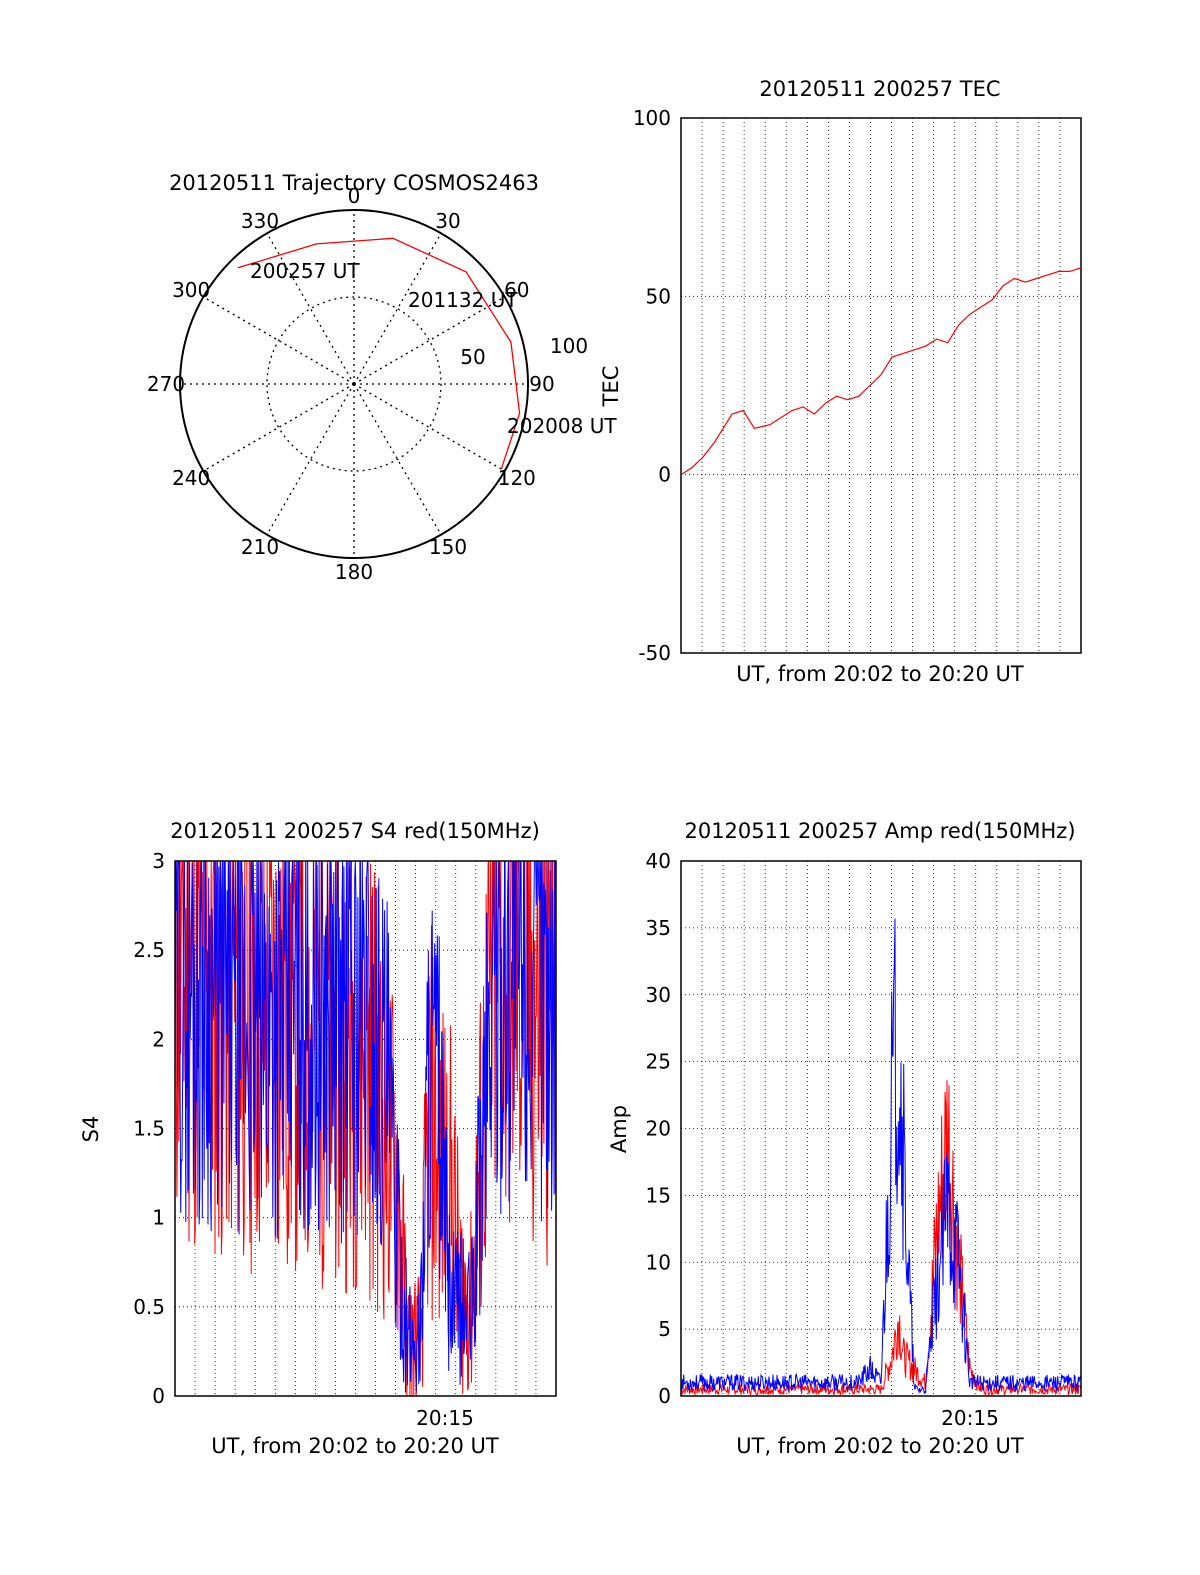 The image size is (1200, 1575). Describe the element at coordinates (260, 547) in the screenshot. I see `polar-azimuth-label: 210` at that location.